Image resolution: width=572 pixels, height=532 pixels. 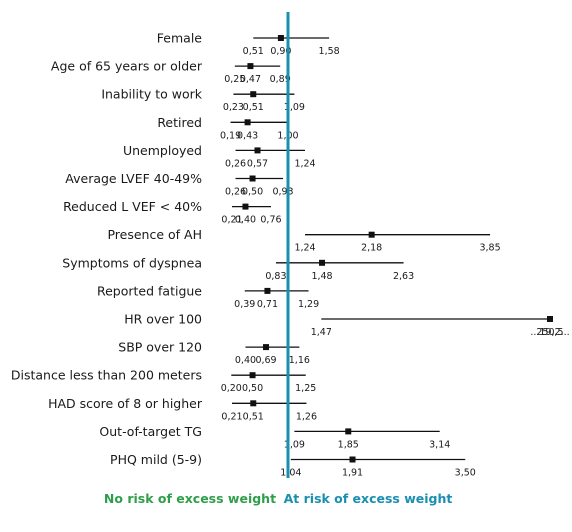 I want to click on forest-row: HR over 100 1,47 ...19,2...250,5, so click(x=346, y=325).